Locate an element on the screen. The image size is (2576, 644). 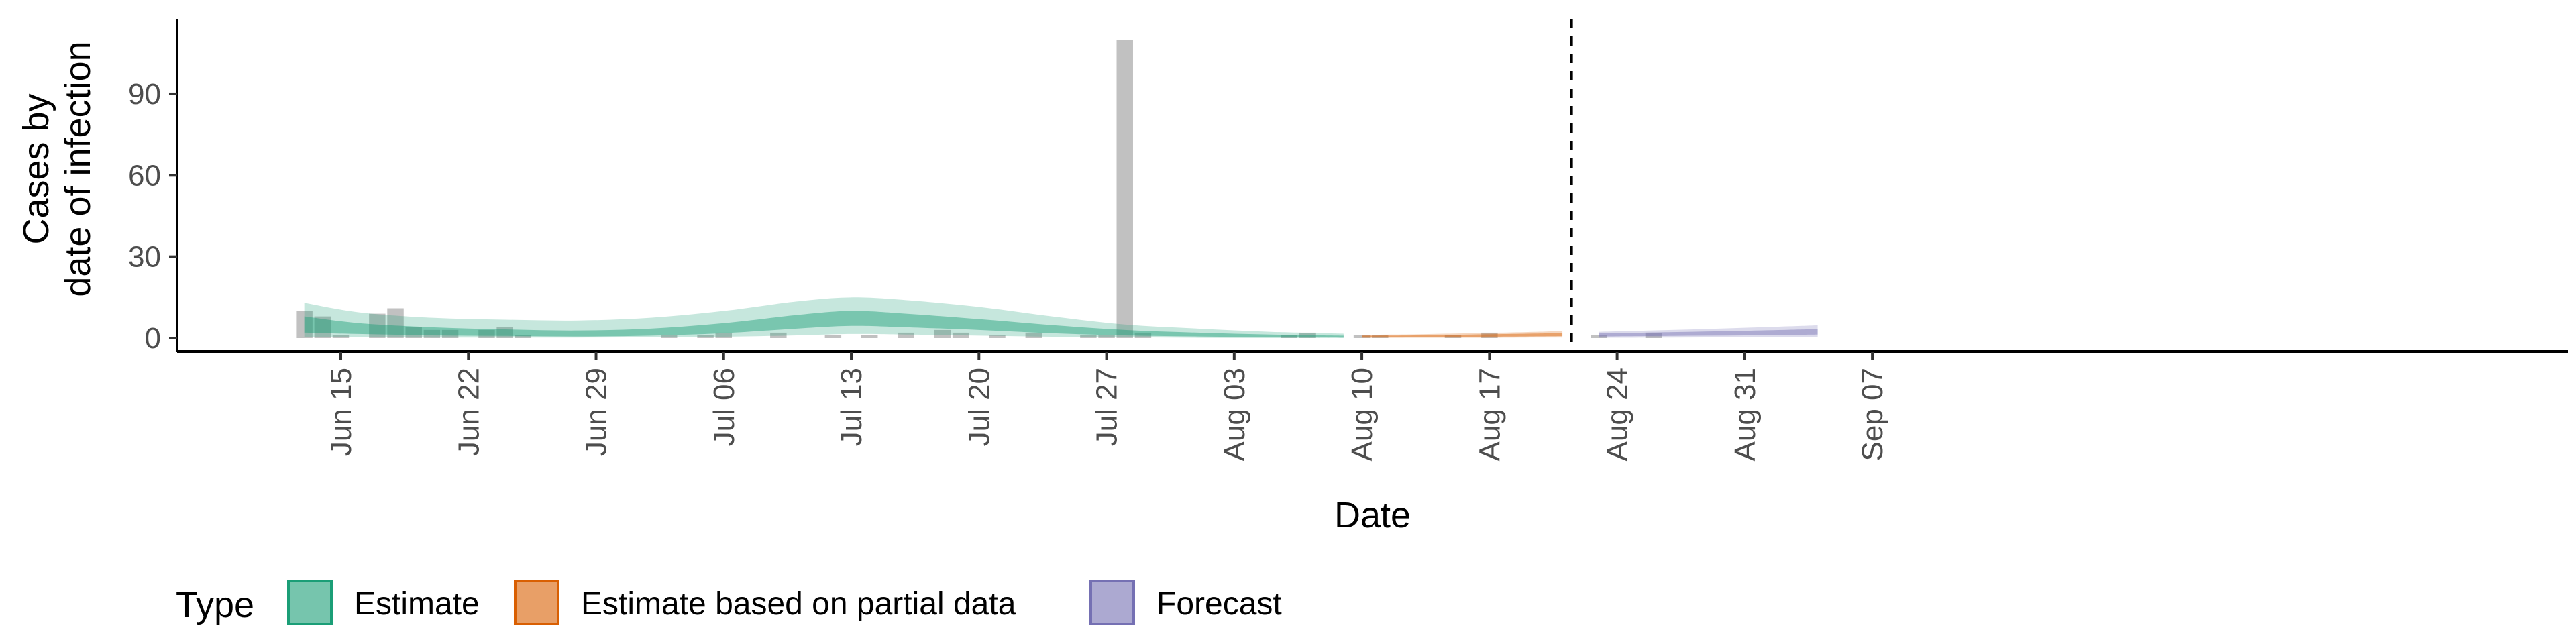
x-tick-label: Aug 03 is located at coordinates (1234, 414).